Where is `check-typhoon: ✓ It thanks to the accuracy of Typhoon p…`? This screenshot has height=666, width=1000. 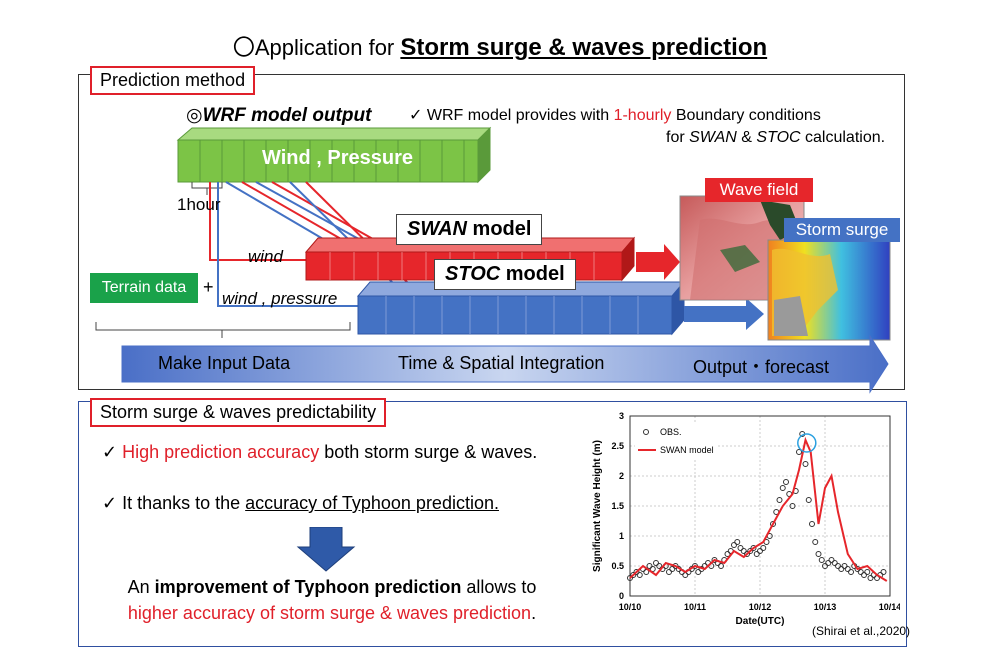 check-typhoon: ✓ It thanks to the accuracy of Typhoon p… is located at coordinates (300, 503).